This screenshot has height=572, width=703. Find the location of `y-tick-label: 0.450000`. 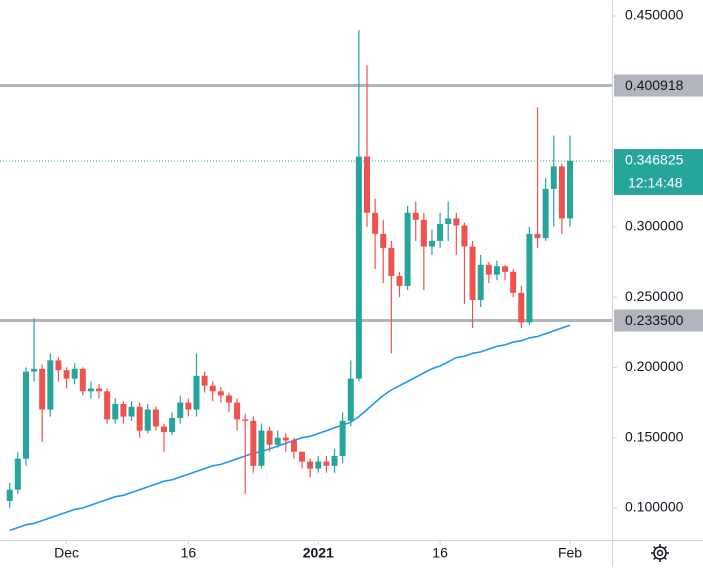

y-tick-label: 0.450000 is located at coordinates (654, 15).